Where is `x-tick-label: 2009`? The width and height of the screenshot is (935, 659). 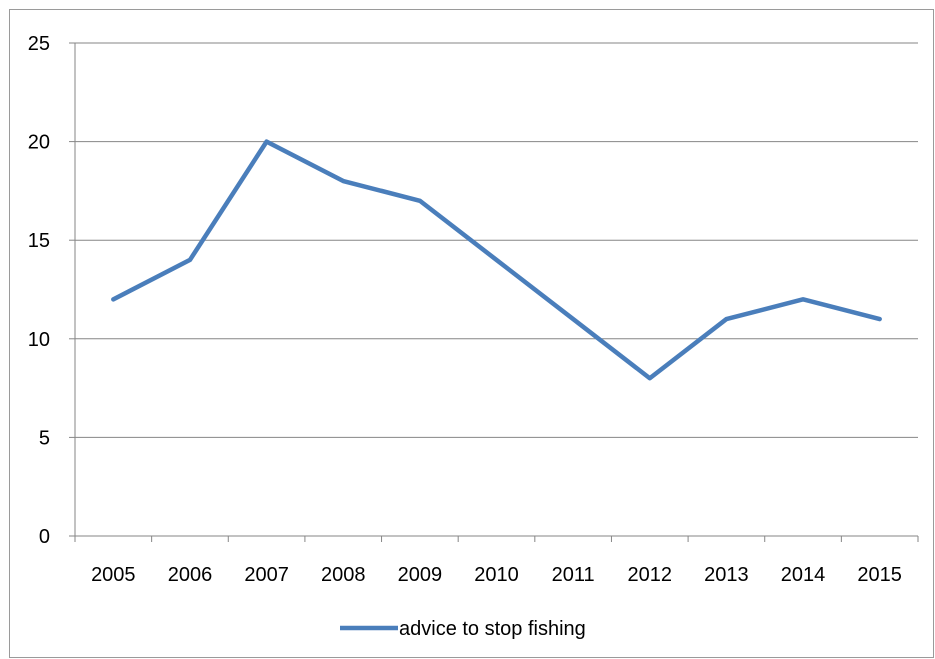 x-tick-label: 2009 is located at coordinates (420, 575).